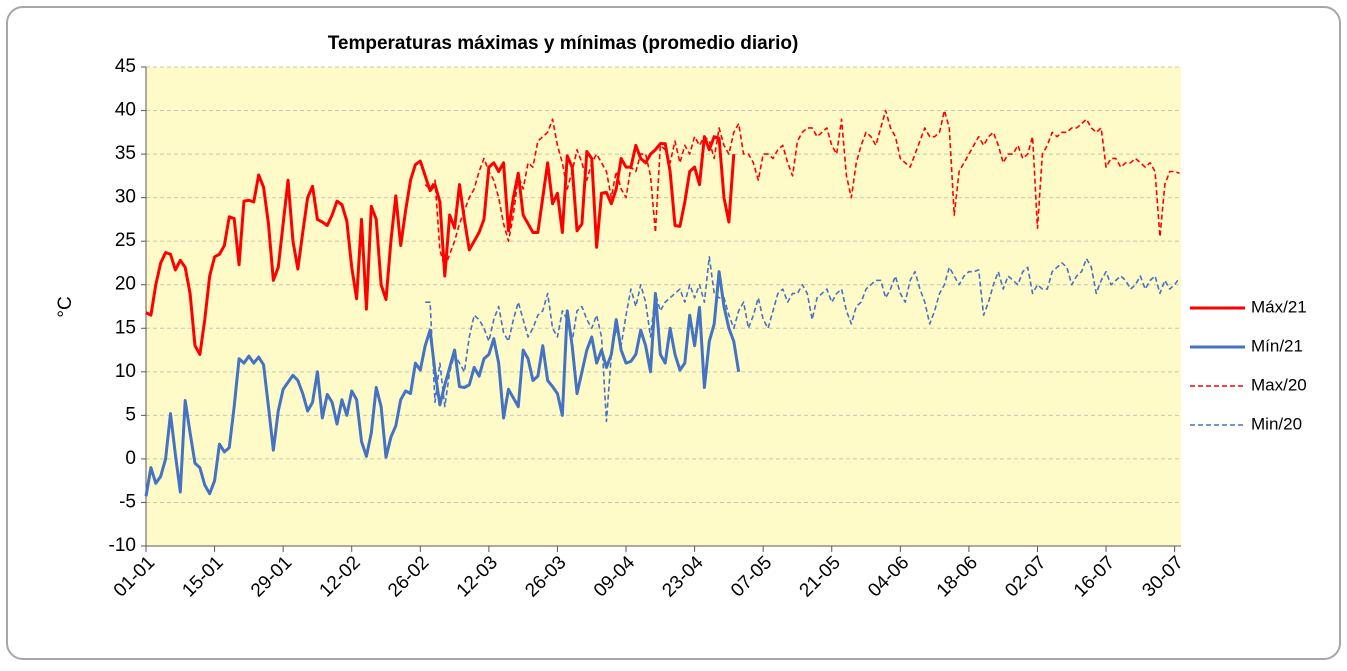 Image resolution: width=1347 pixels, height=671 pixels. I want to click on y-tick-label: 5, so click(130, 414).